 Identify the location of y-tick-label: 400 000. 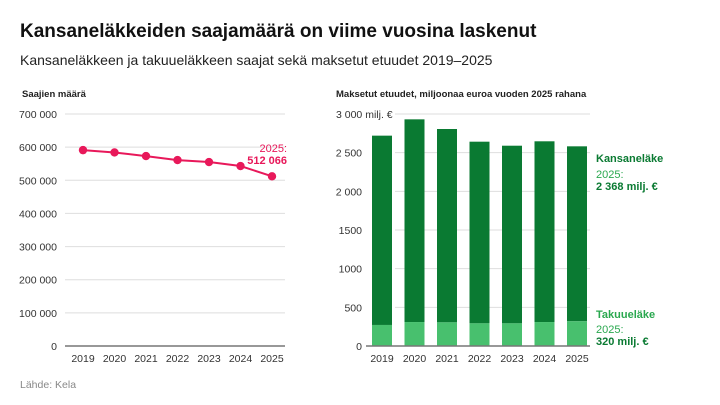
(38, 214).